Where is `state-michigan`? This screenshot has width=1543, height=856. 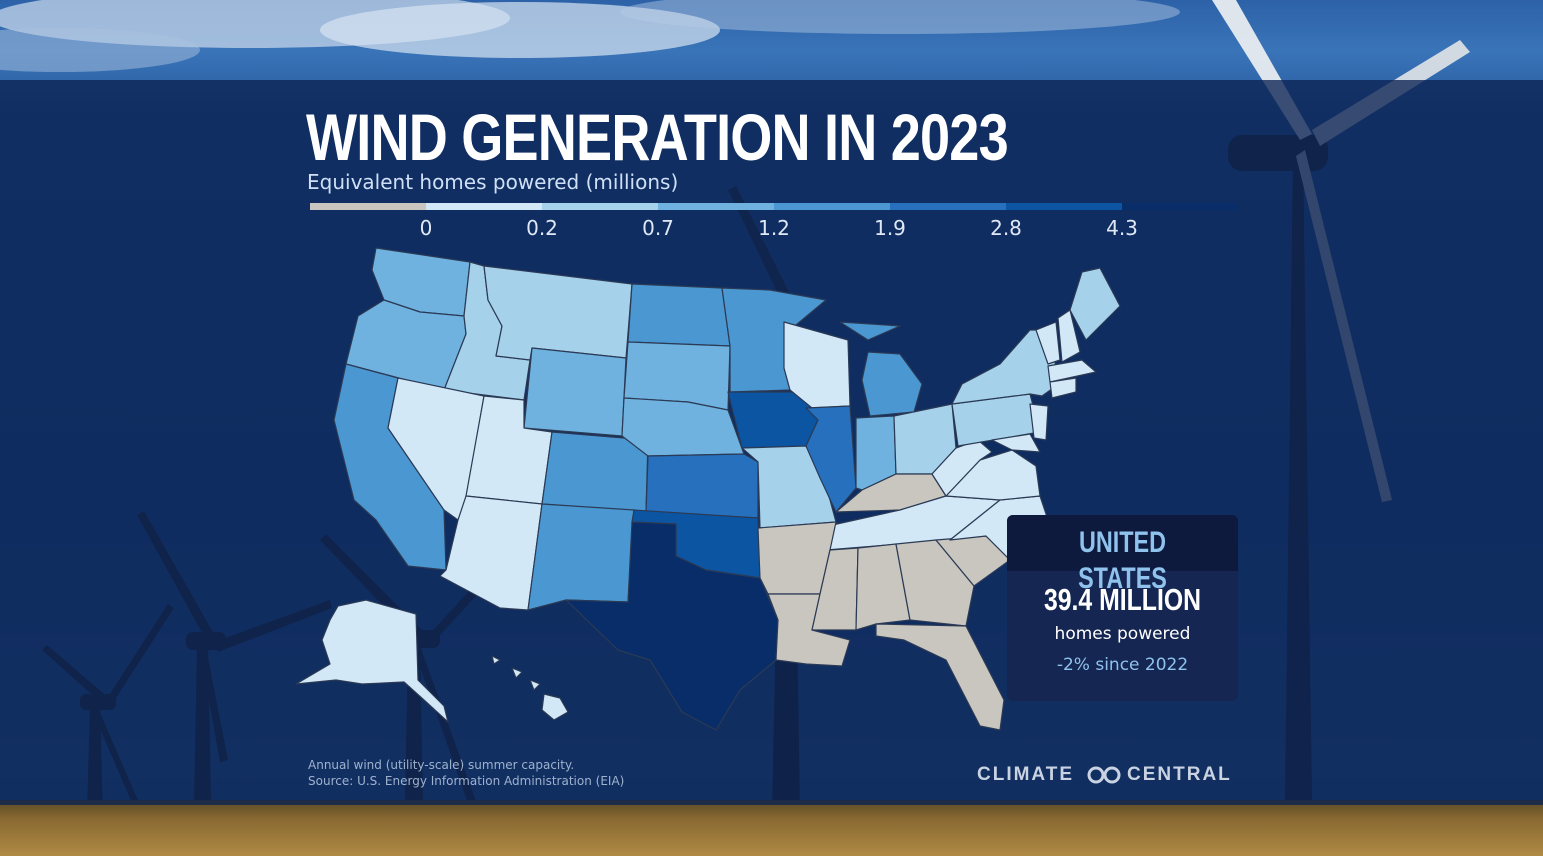
state-michigan is located at coordinates (881, 369).